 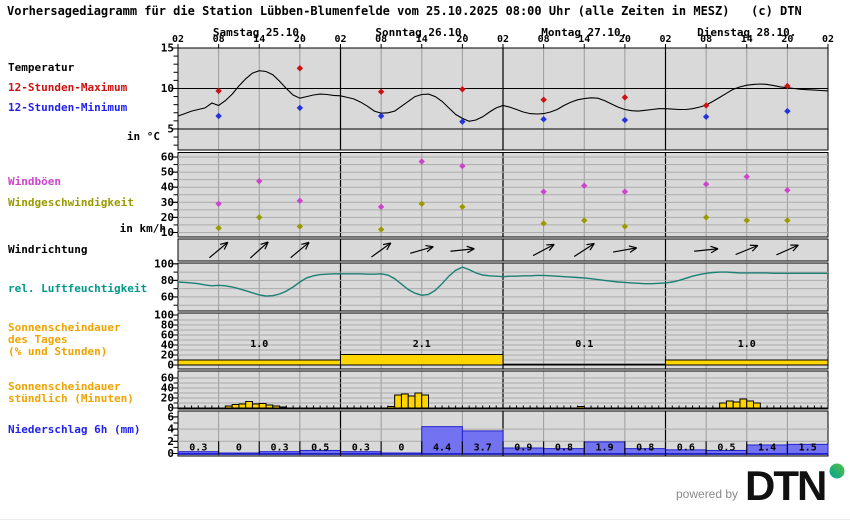 I want to click on svg-text: 1.4, so click(x=767, y=448).